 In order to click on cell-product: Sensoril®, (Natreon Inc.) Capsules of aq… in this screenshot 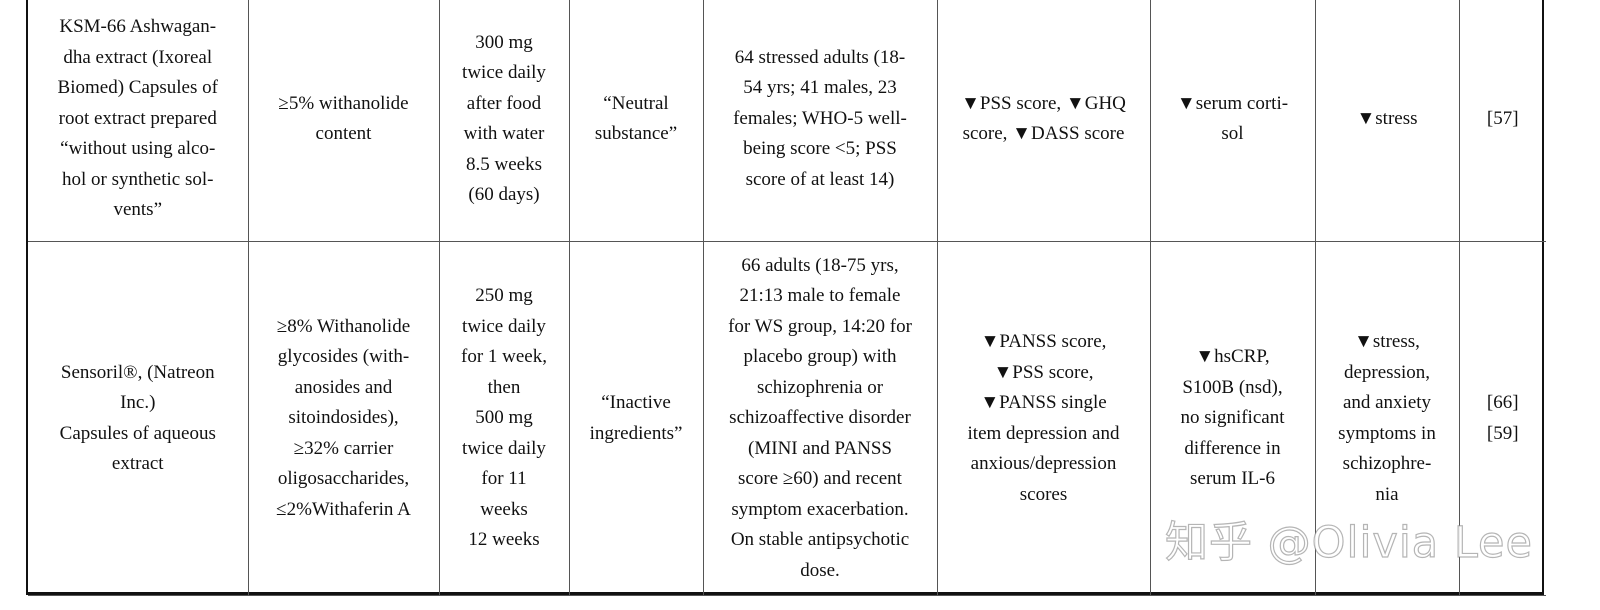, I will do `click(138, 418)`.